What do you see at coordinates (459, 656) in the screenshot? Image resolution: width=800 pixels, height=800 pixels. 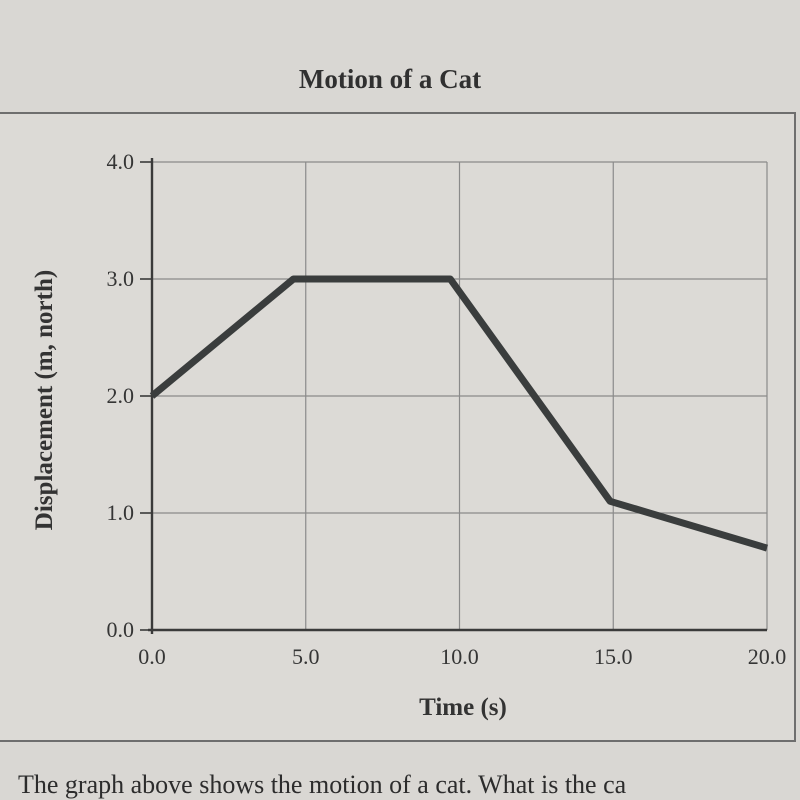 I see `x-tick-label: 10.0` at bounding box center [459, 656].